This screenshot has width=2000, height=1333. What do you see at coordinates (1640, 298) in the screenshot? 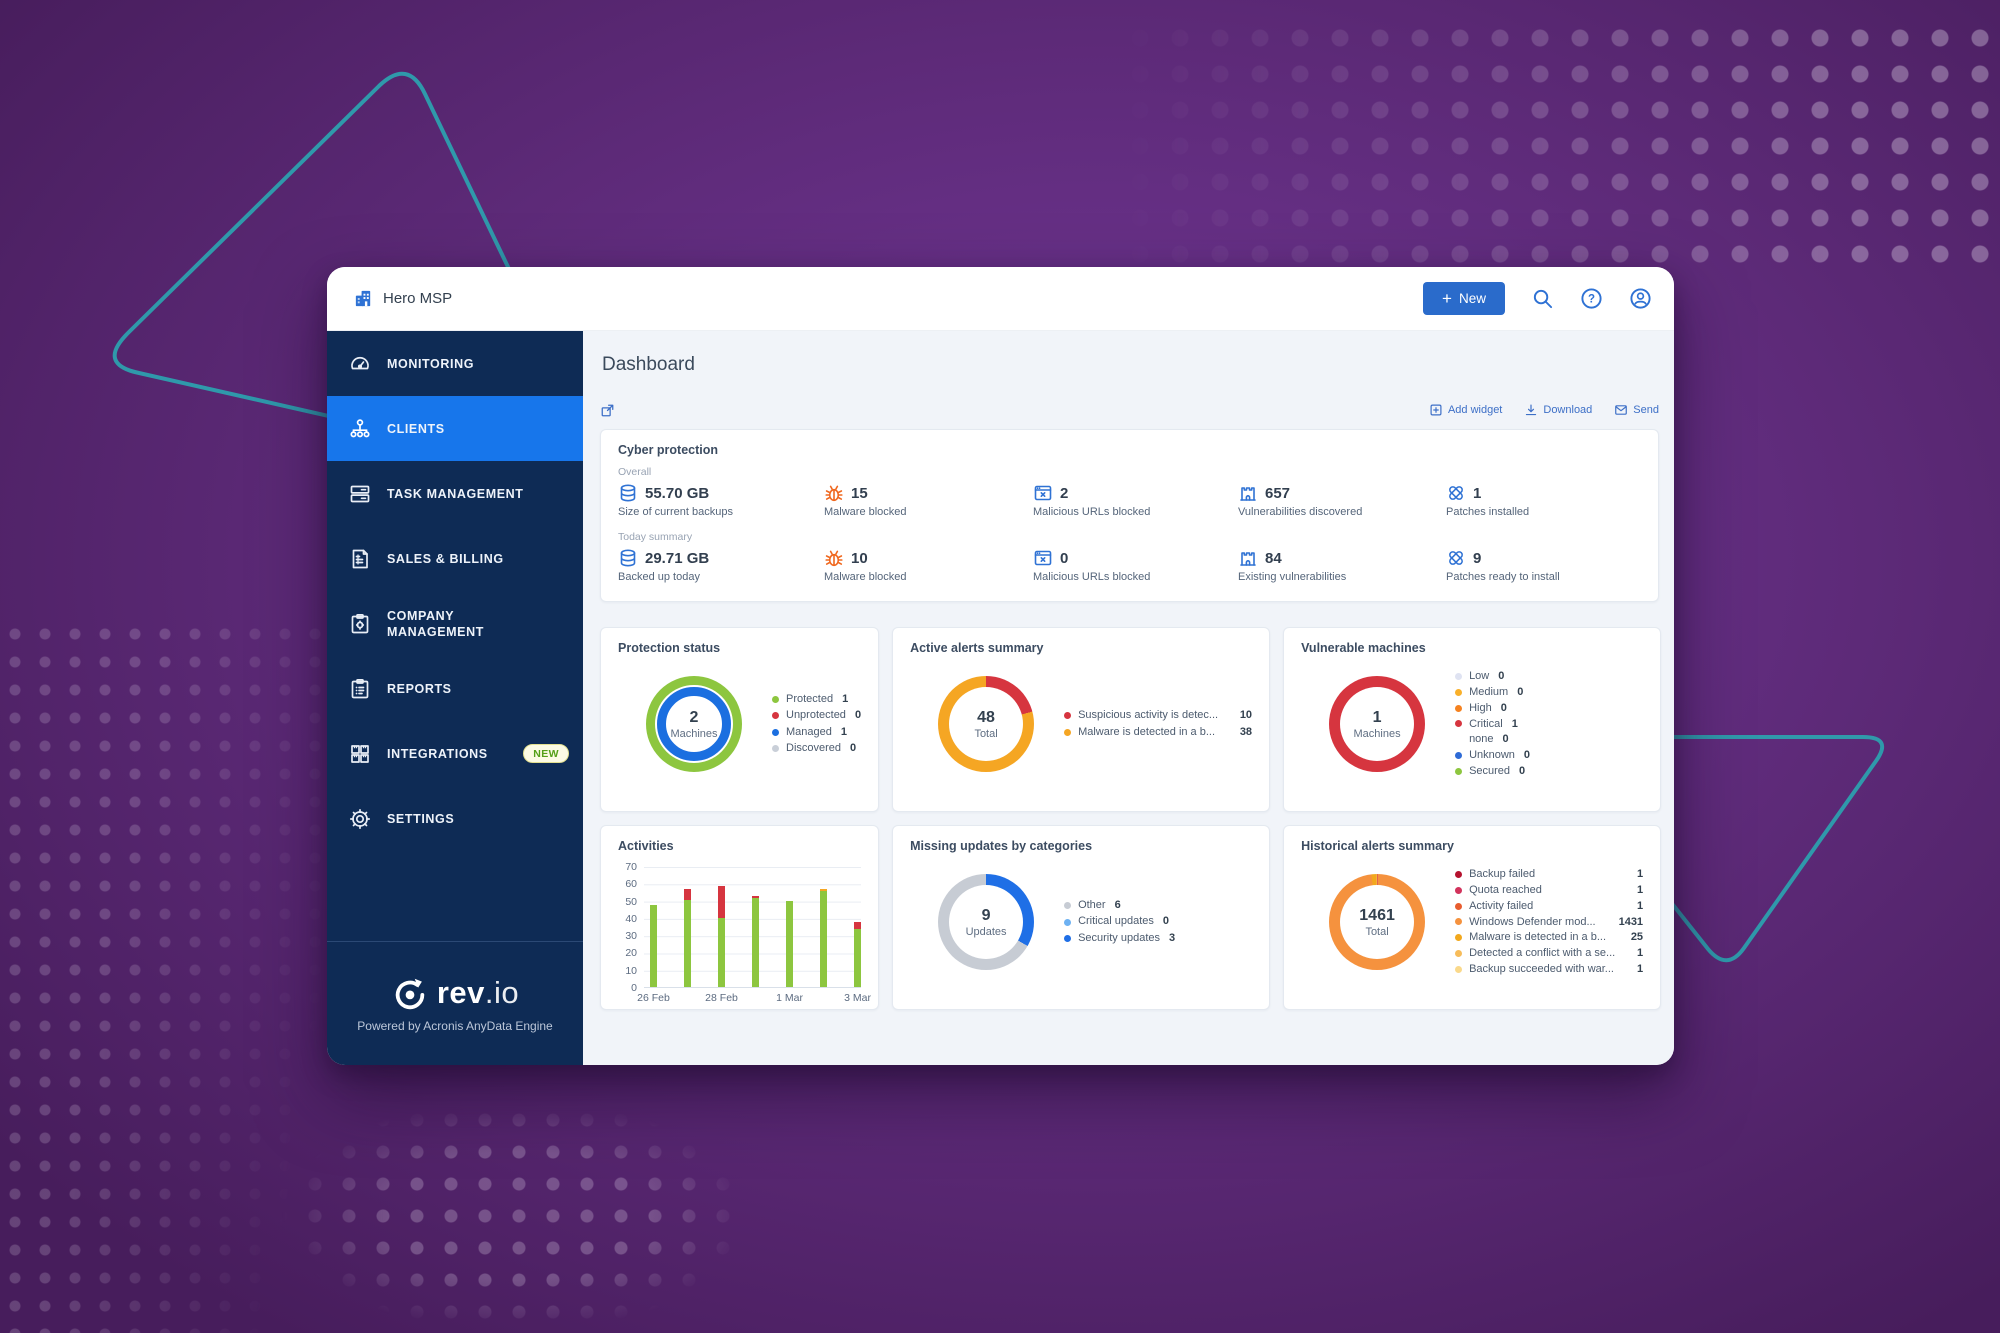
I see `account-button` at bounding box center [1640, 298].